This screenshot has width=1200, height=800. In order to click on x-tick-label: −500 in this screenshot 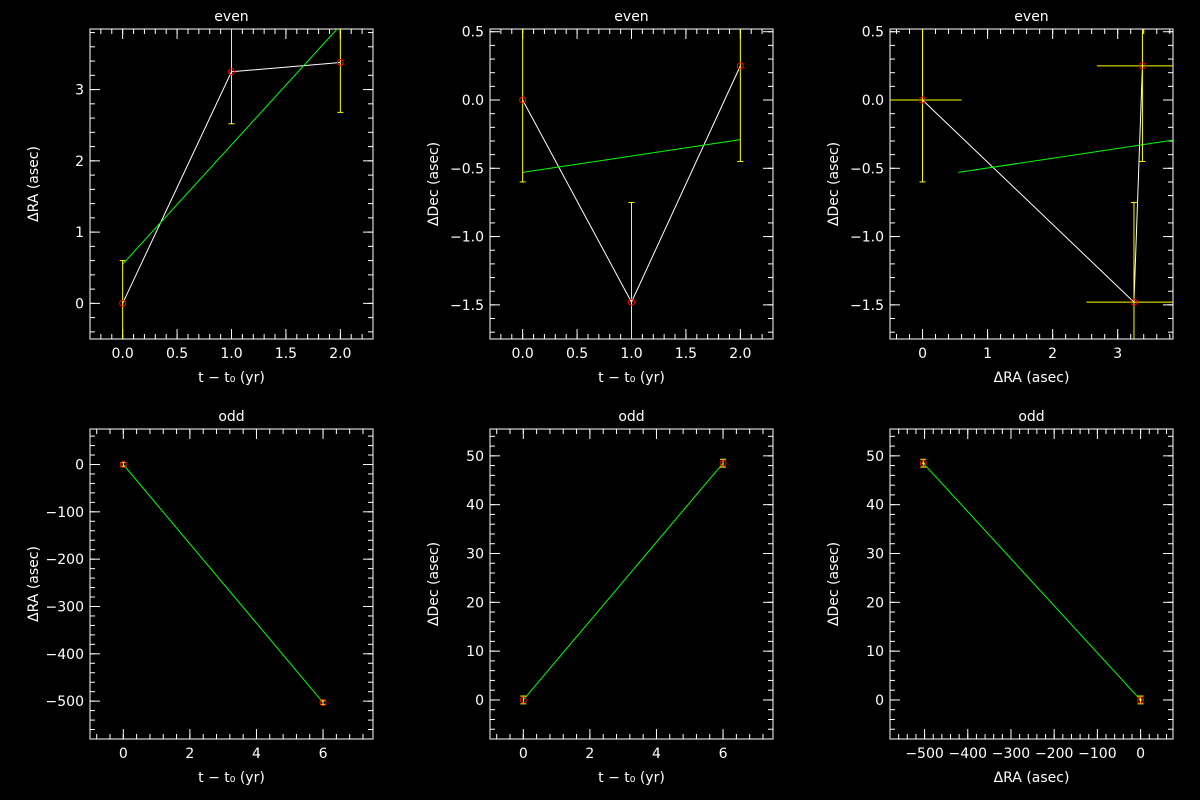, I will do `click(924, 754)`.